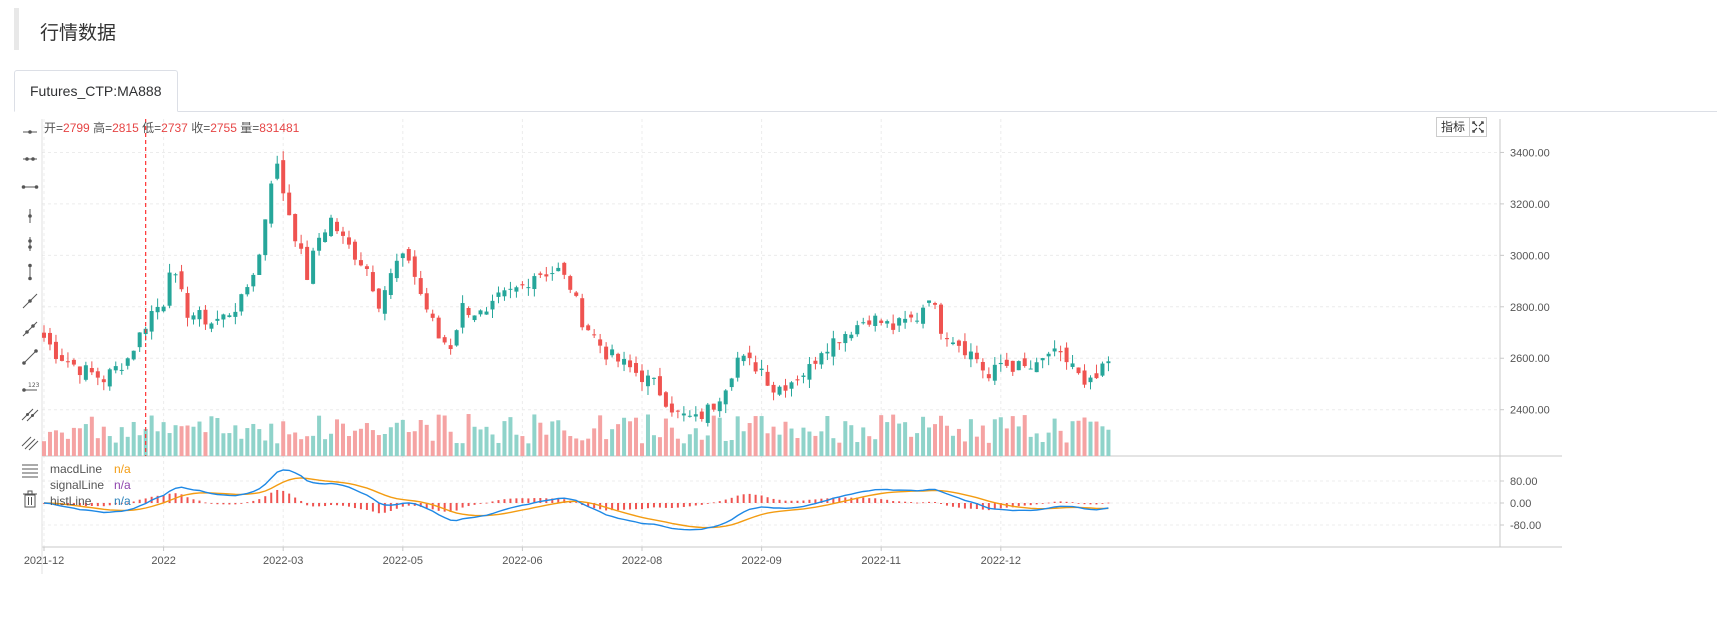 This screenshot has width=1717, height=643. I want to click on vertical-segment-tool-icon, so click(30, 244).